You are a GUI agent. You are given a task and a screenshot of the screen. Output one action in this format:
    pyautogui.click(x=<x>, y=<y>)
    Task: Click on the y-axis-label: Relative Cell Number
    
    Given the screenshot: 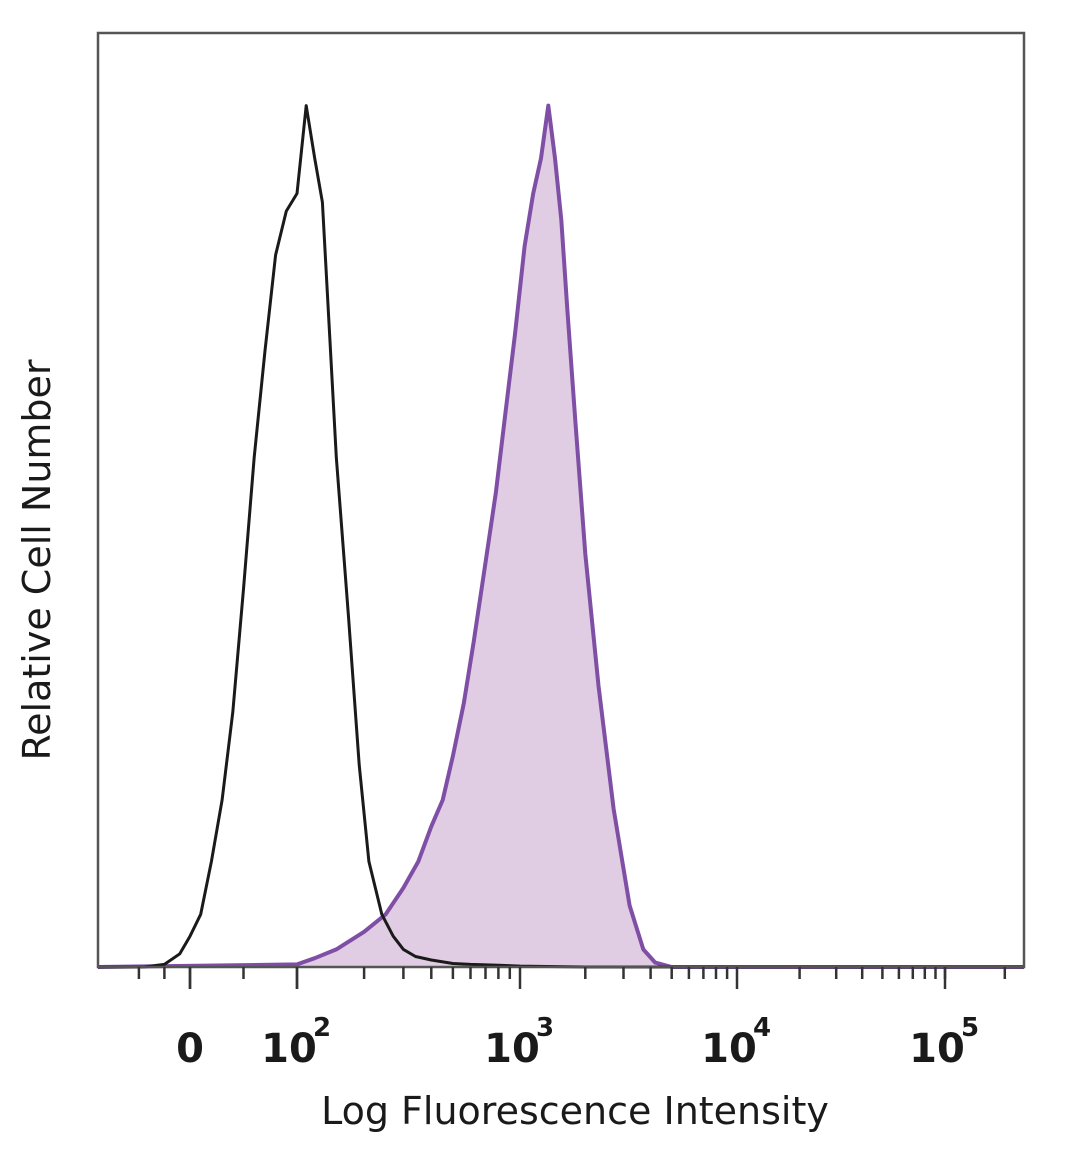 What is the action you would take?
    pyautogui.click(x=37, y=559)
    